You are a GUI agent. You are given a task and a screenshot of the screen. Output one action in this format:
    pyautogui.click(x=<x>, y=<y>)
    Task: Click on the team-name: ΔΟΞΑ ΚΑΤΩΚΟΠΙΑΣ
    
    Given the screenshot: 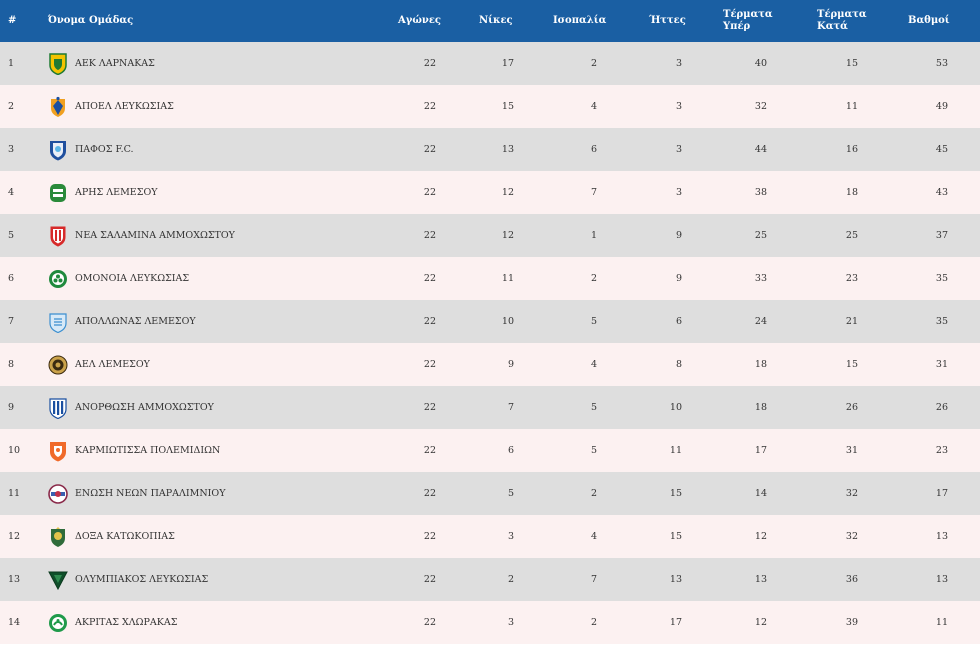 What is the action you would take?
    pyautogui.click(x=125, y=536)
    